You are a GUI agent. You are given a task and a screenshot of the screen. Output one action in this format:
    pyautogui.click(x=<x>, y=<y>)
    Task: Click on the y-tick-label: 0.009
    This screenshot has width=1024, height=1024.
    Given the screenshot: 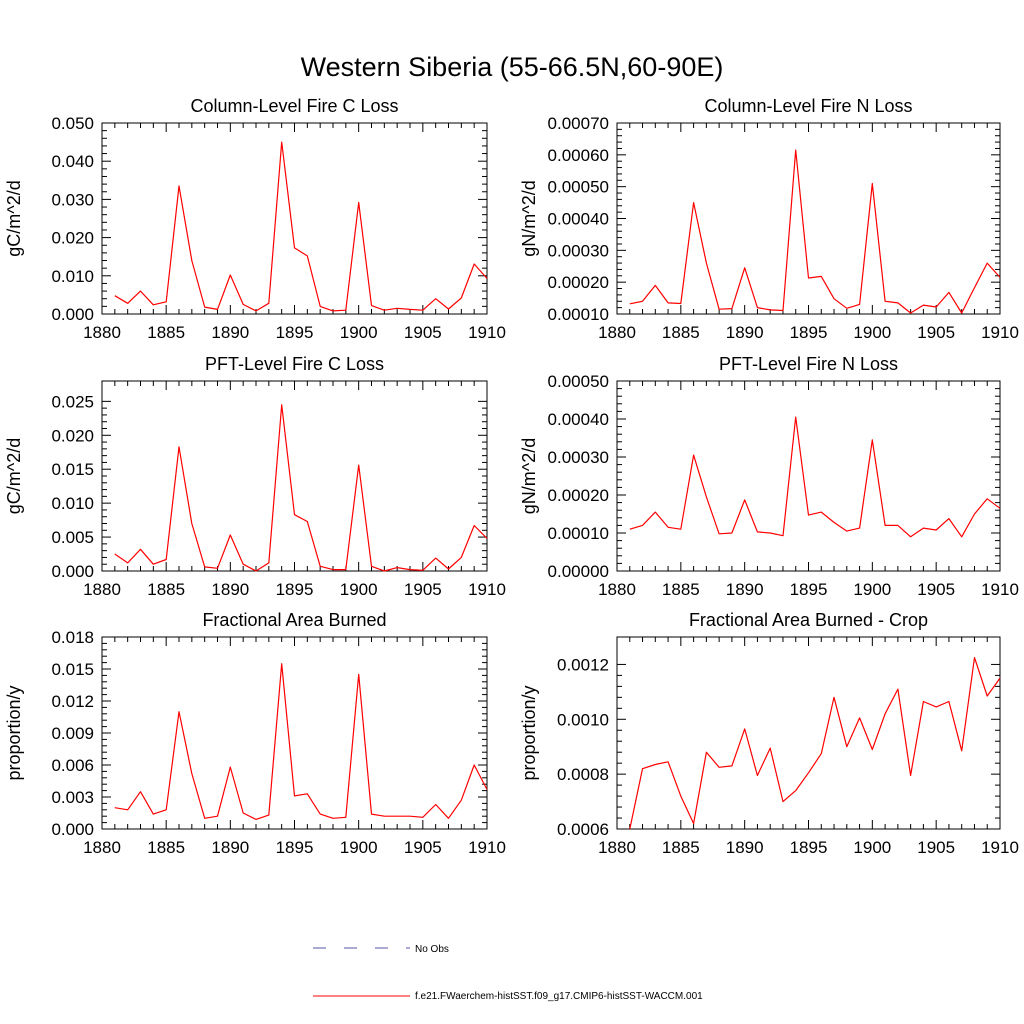 What is the action you would take?
    pyautogui.click(x=72, y=733)
    